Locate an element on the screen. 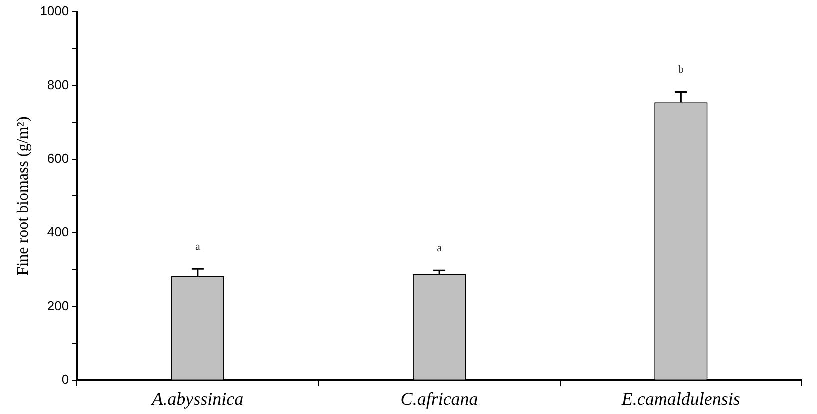 Image resolution: width=817 pixels, height=414 pixels. x-tick-label: E.camaldulensis is located at coordinates (680, 398).